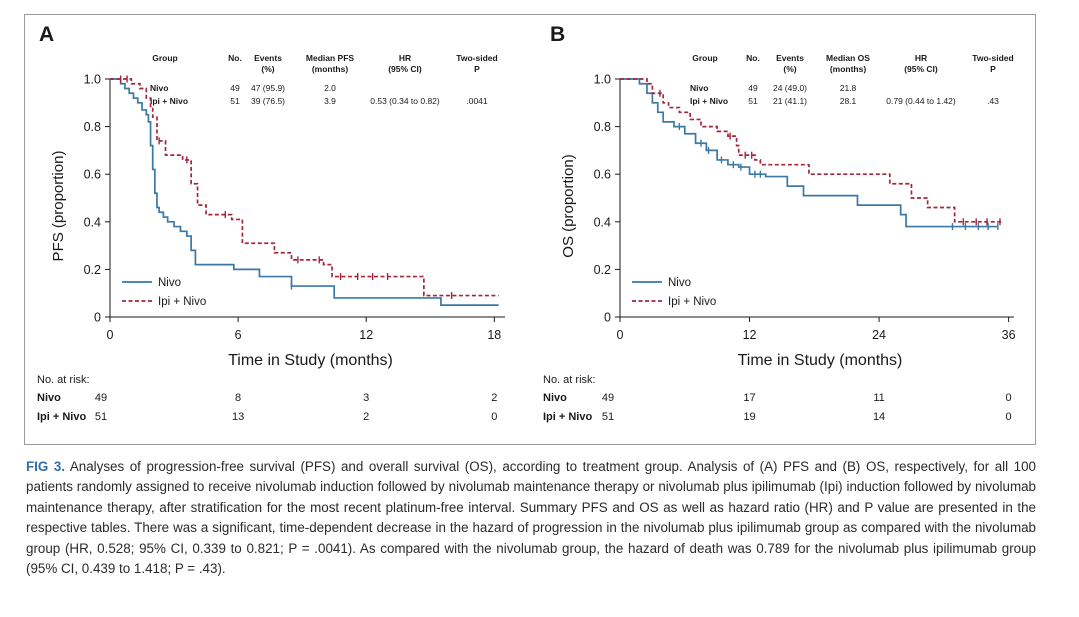 Image resolution: width=1079 pixels, height=617 pixels. Describe the element at coordinates (46, 466) in the screenshot. I see `figure-label: FIG 3.` at that location.